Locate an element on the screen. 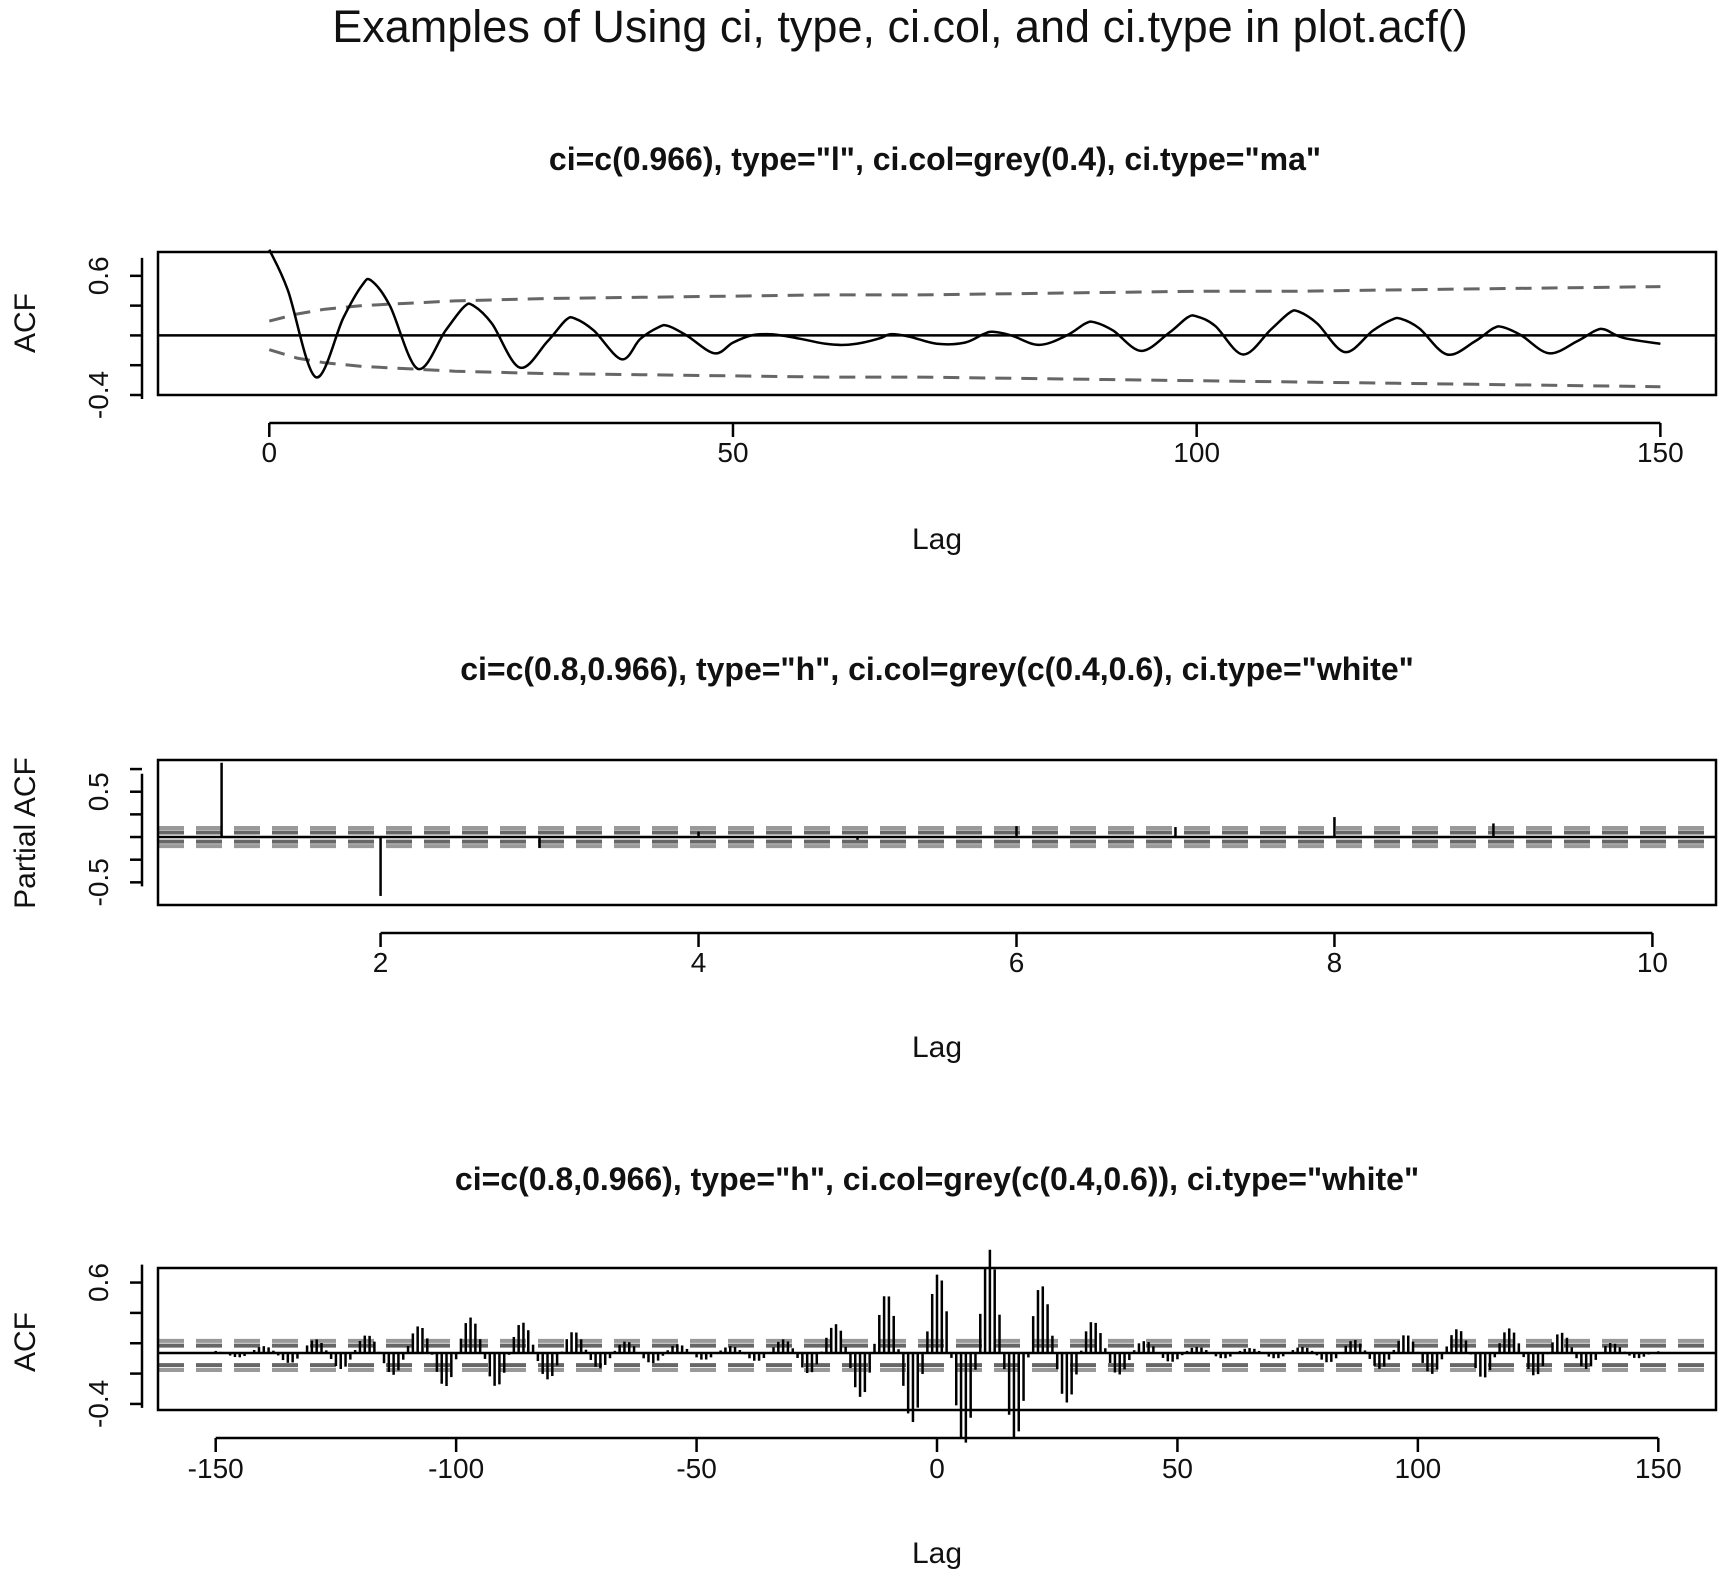  panel-2-plot-frame is located at coordinates (937, 832).